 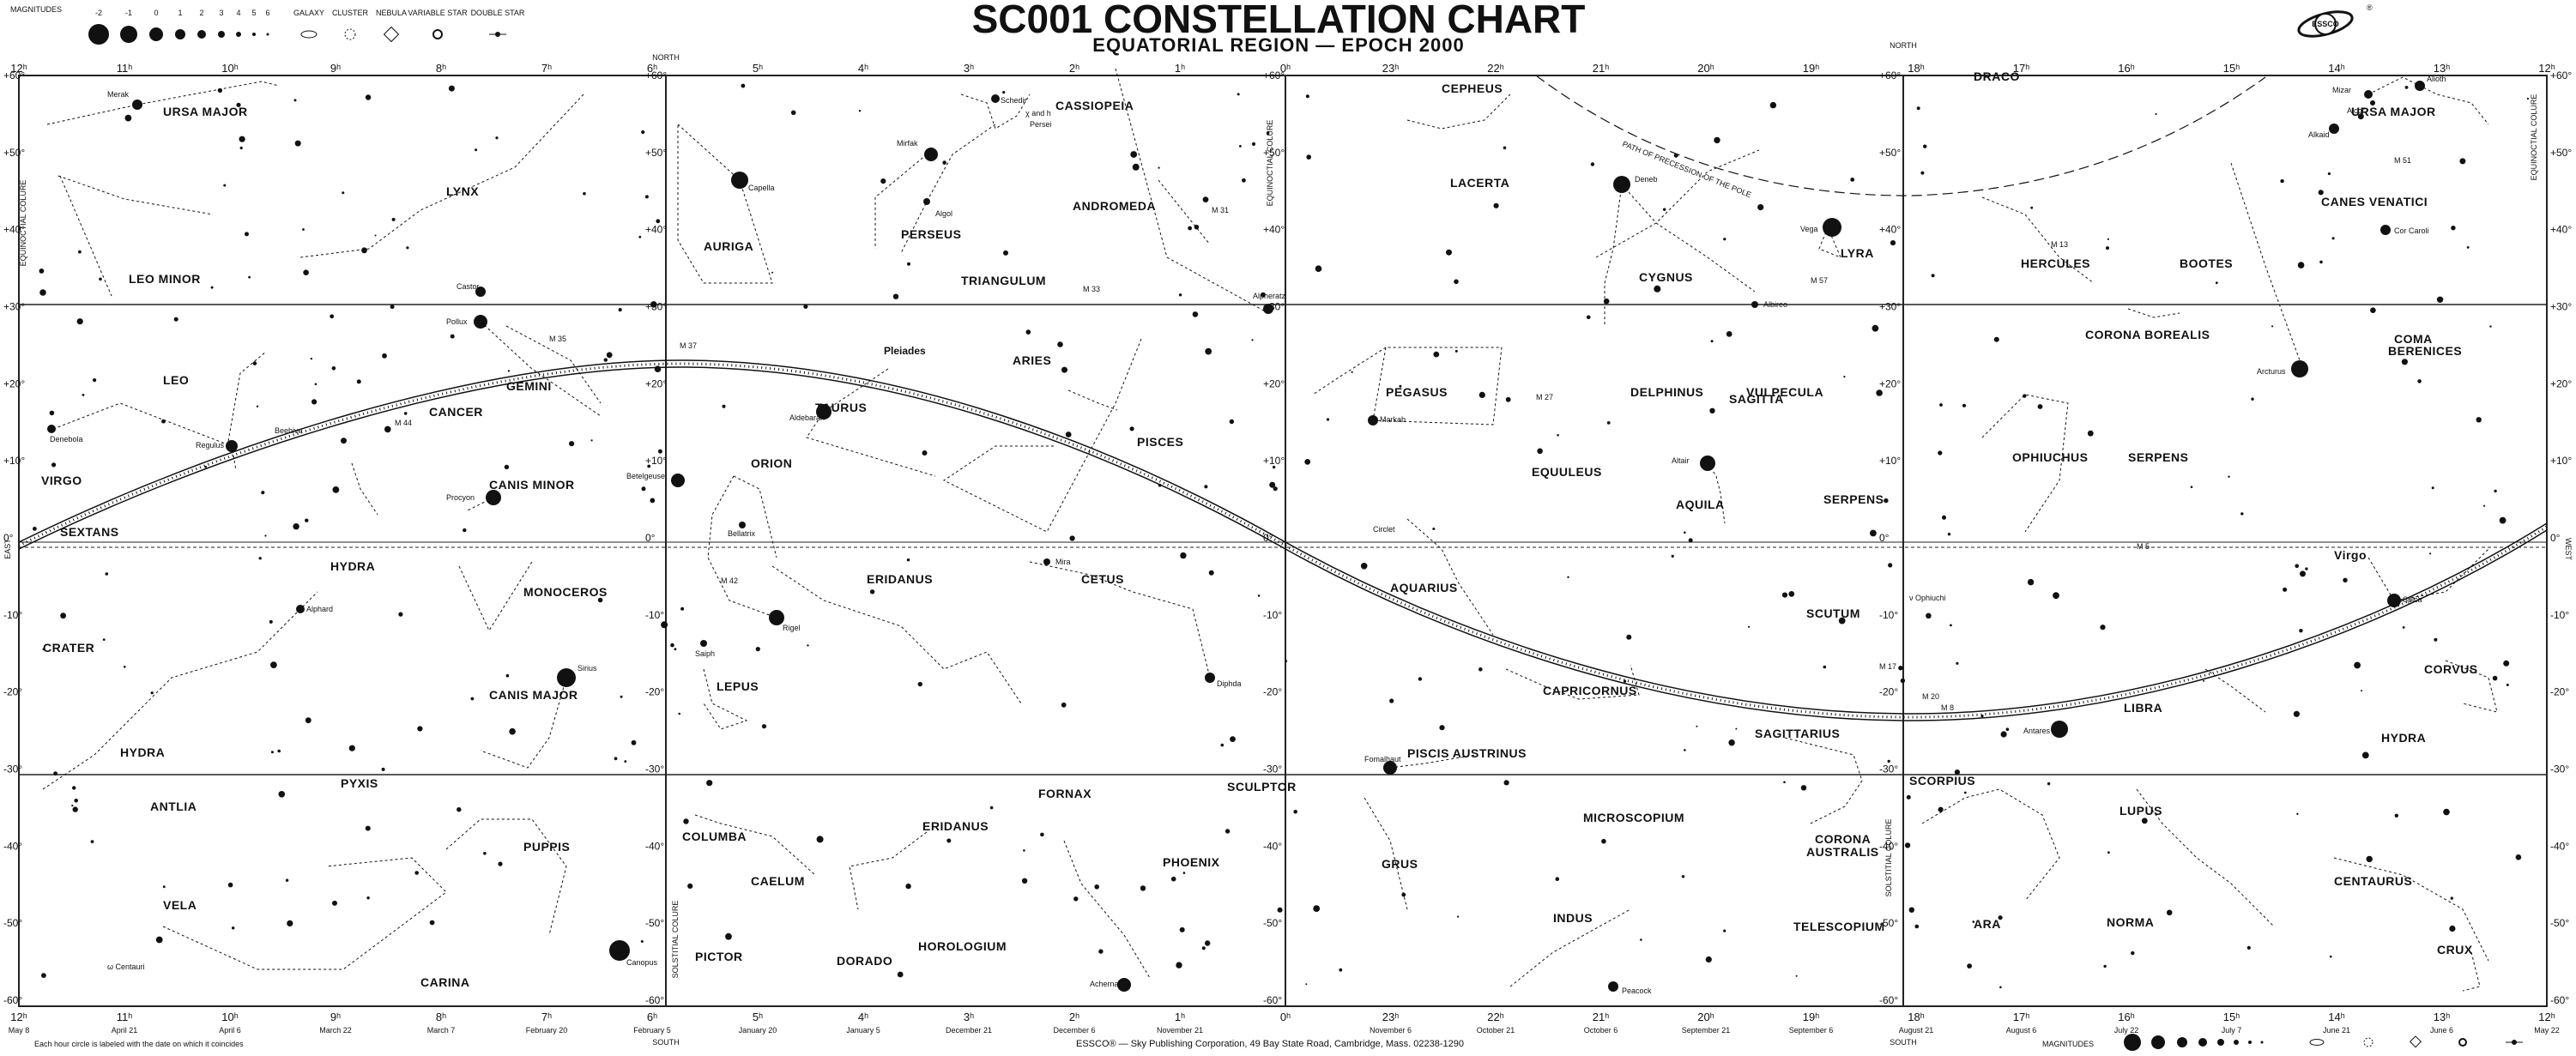 I want to click on dec-label: +60°, so click(x=14, y=75).